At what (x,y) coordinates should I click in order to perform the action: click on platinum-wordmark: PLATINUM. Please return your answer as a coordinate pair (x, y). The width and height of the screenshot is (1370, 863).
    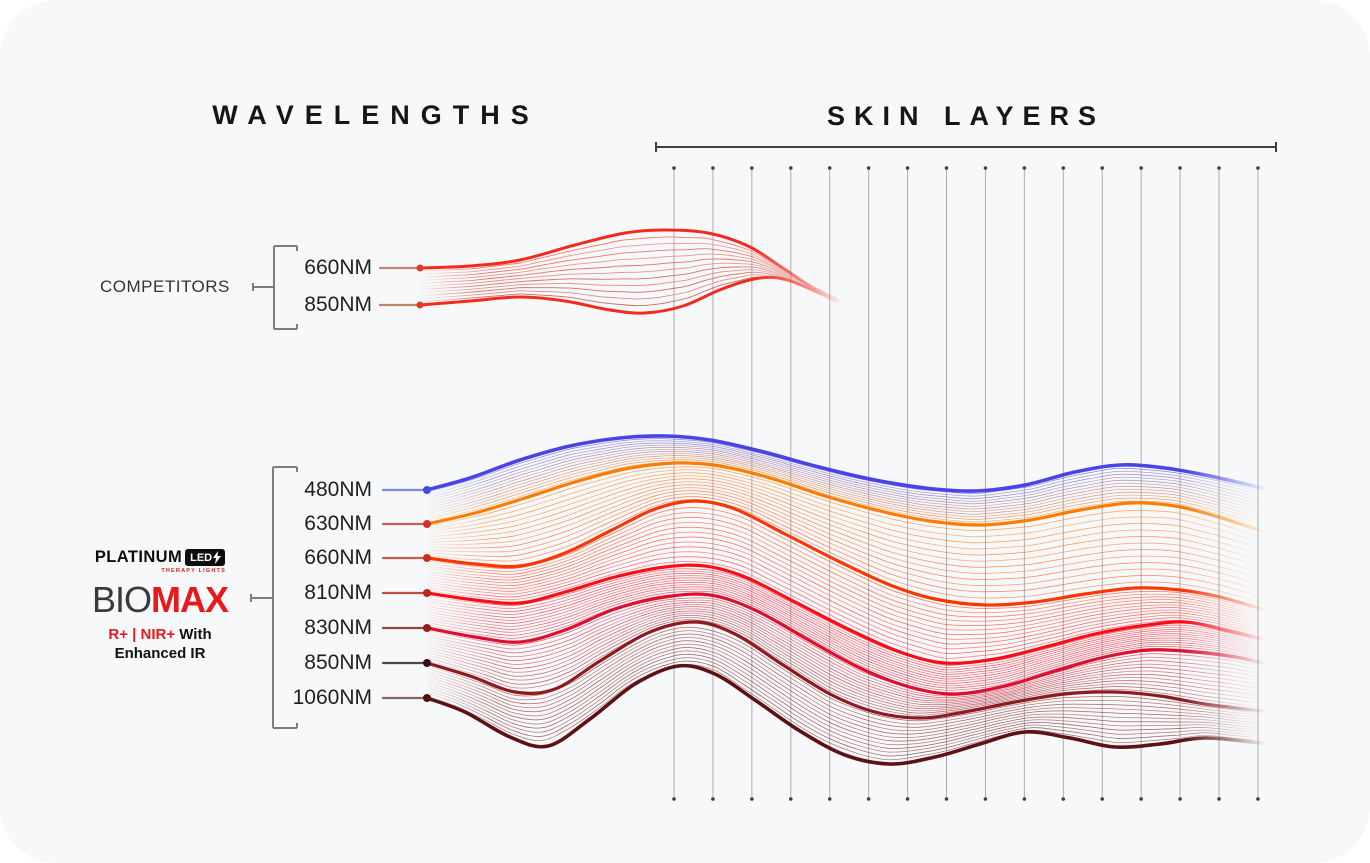
    Looking at the image, I should click on (138, 557).